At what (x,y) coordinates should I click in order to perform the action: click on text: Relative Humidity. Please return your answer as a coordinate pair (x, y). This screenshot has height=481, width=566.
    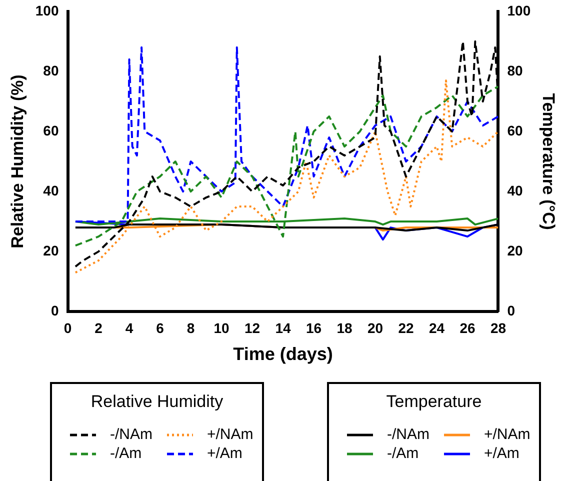
    Looking at the image, I should click on (157, 402).